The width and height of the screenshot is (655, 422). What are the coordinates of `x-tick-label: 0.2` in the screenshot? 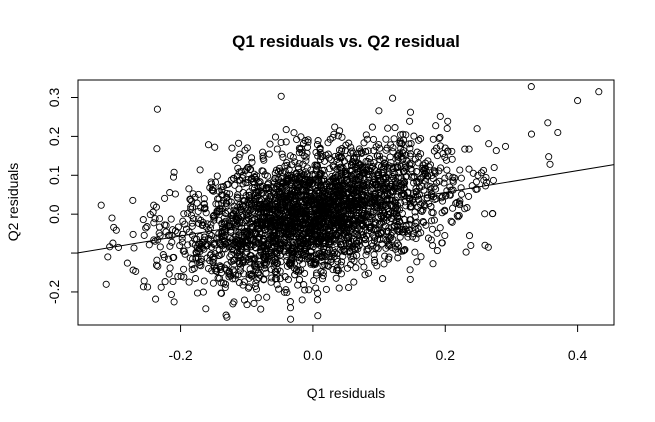 It's located at (446, 355).